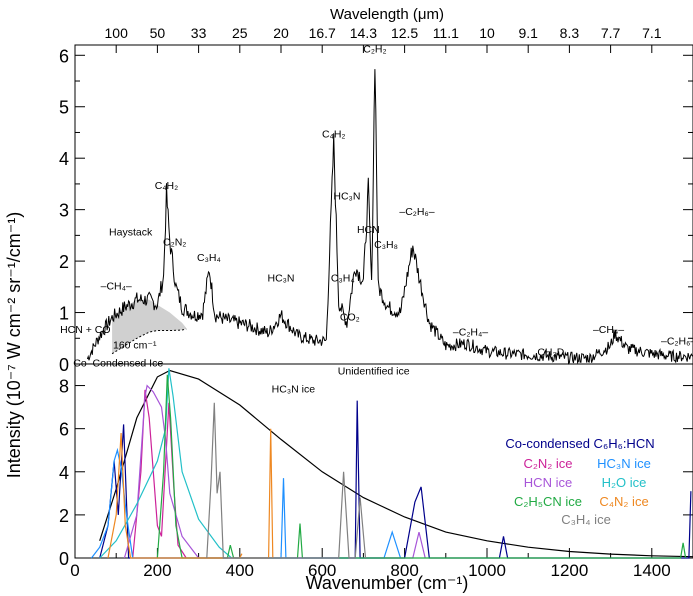 This screenshot has width=693, height=596. What do you see at coordinates (548, 501) in the screenshot?
I see `legend-entry: C₂H₅CN ice` at bounding box center [548, 501].